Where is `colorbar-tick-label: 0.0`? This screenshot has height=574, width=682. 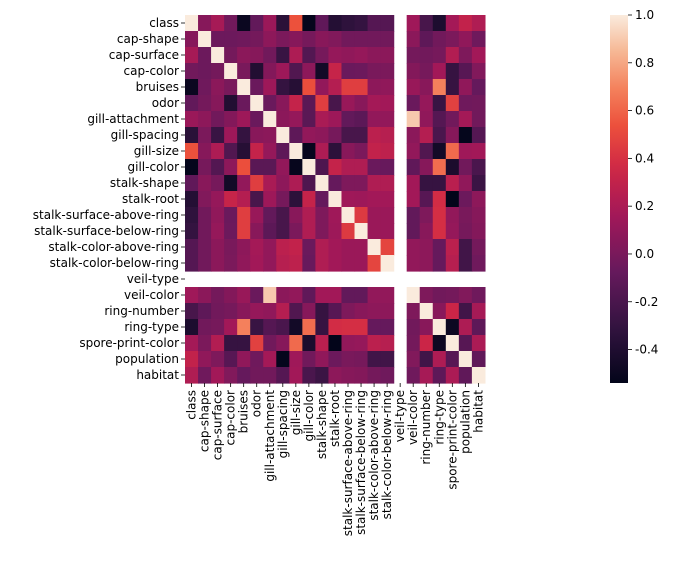
colorbar-tick-label: 0.0 is located at coordinates (644, 254).